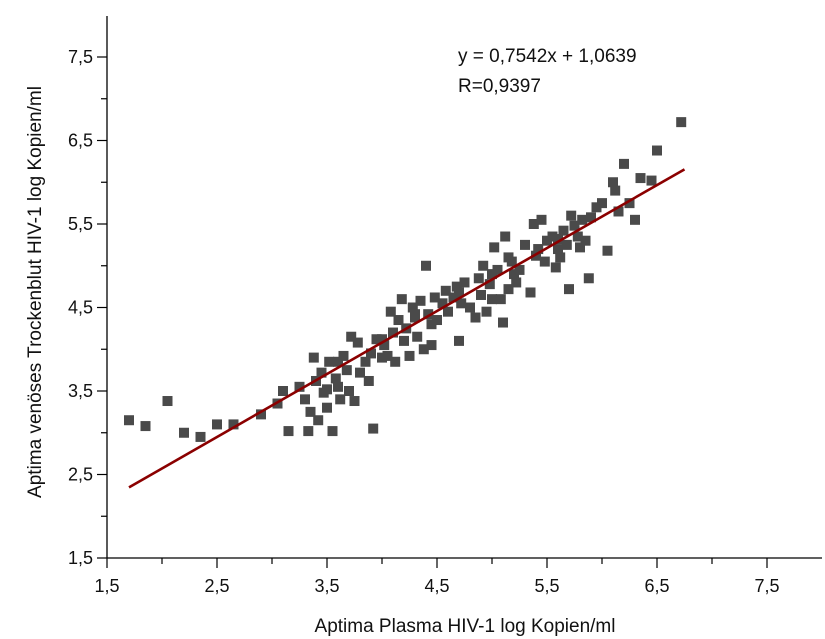 The width and height of the screenshot is (825, 639). What do you see at coordinates (326, 586) in the screenshot?
I see `x-tick-label: 3,5` at bounding box center [326, 586].